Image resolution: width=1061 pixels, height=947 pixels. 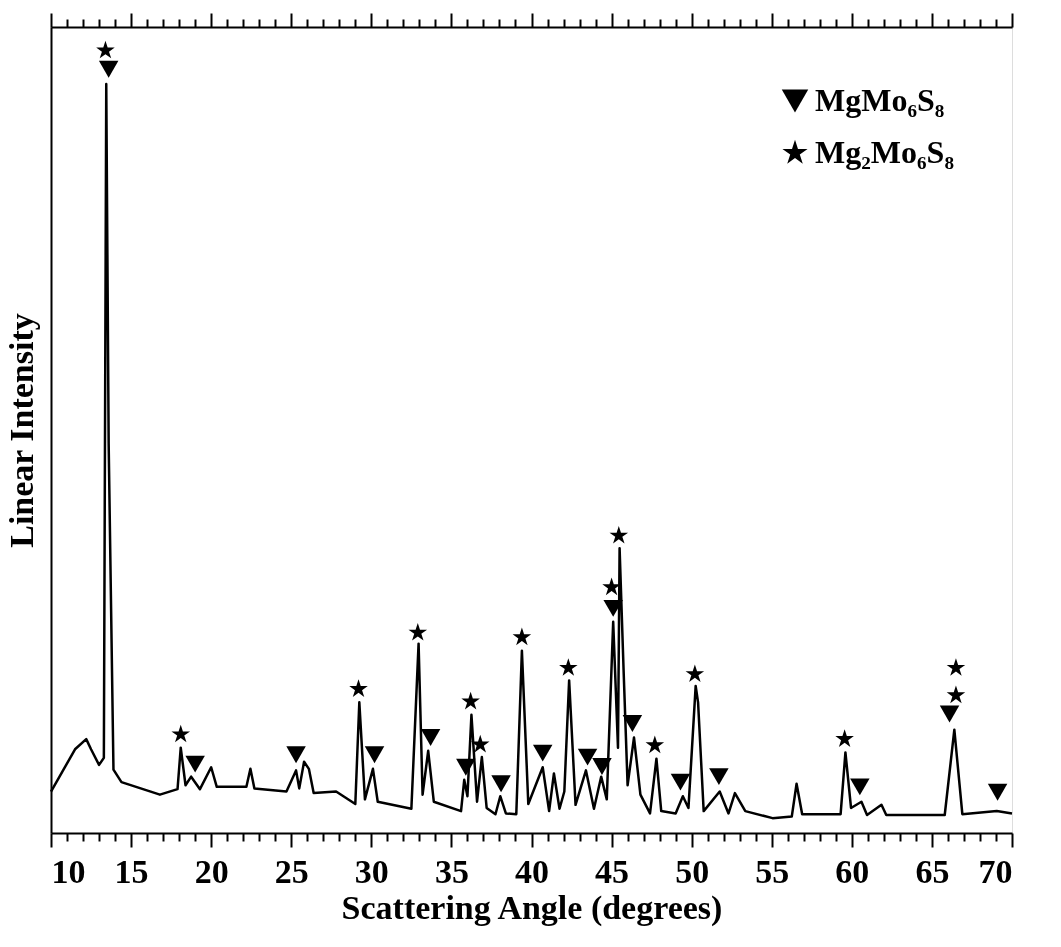 I want to click on legend-label: MgMo₆S₈, so click(x=880, y=100).